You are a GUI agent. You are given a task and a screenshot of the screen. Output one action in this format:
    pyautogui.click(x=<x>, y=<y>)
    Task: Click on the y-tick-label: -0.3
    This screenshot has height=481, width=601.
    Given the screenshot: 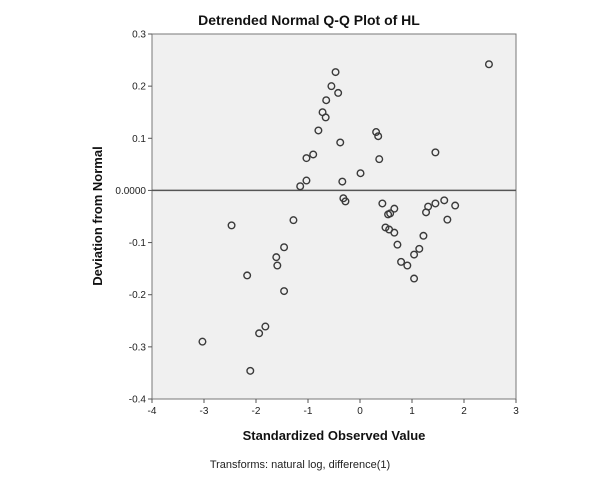 What is the action you would take?
    pyautogui.click(x=138, y=347)
    